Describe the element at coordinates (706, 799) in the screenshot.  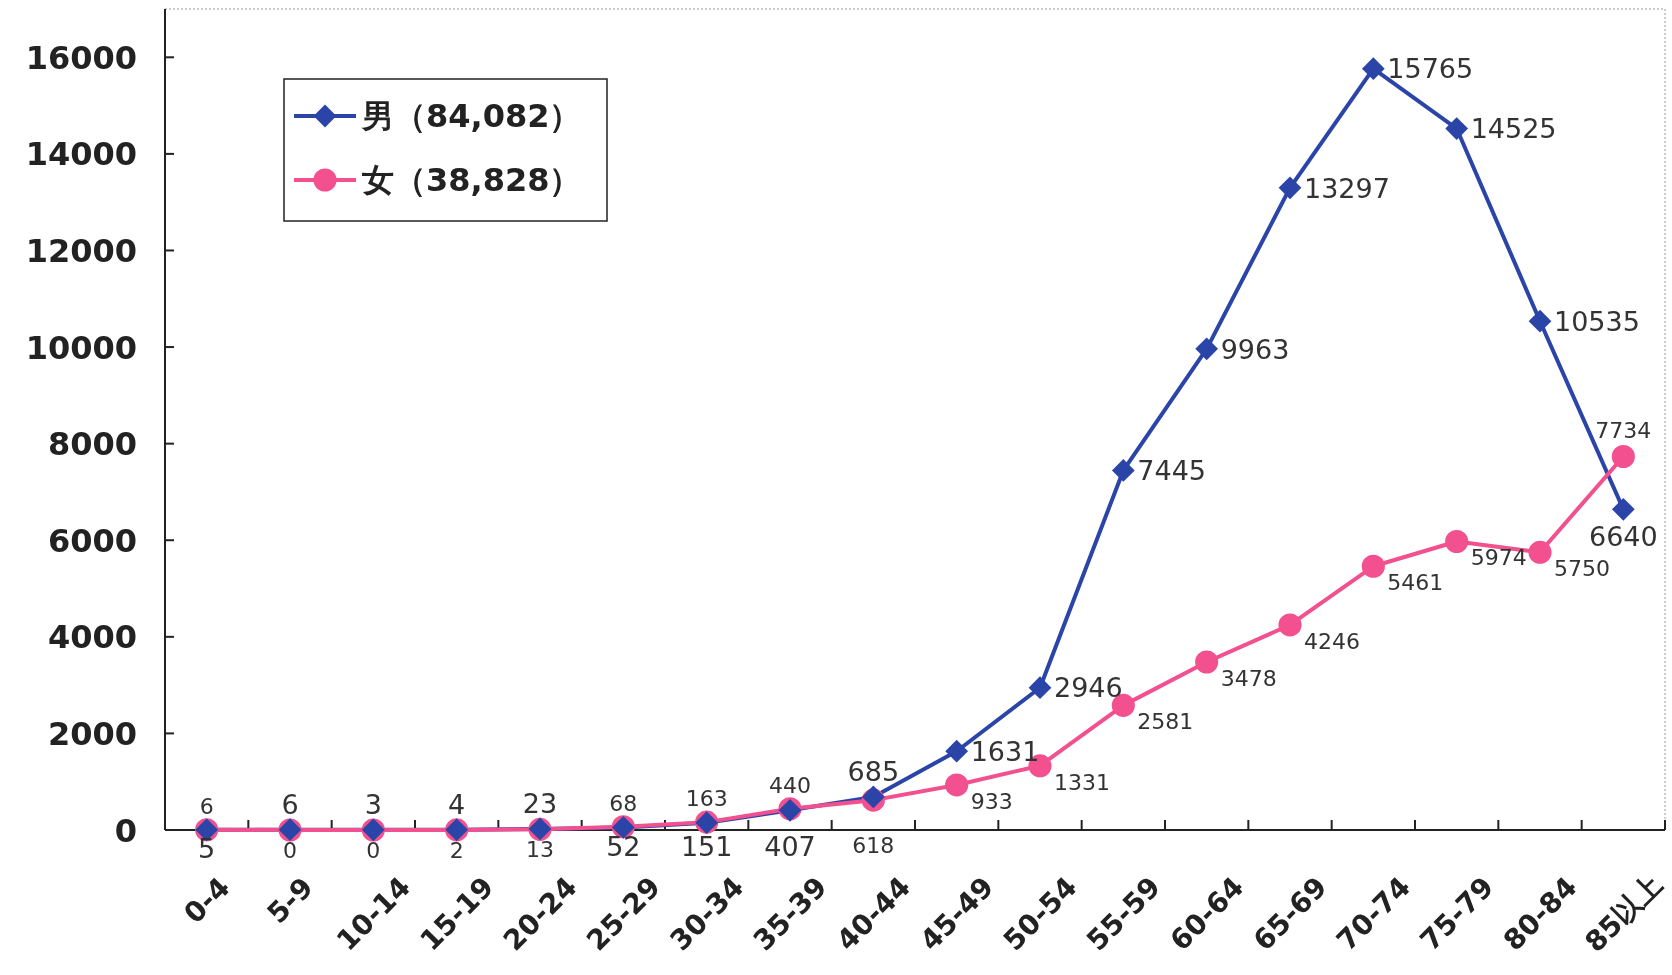
I see `data-label: 163` at that location.